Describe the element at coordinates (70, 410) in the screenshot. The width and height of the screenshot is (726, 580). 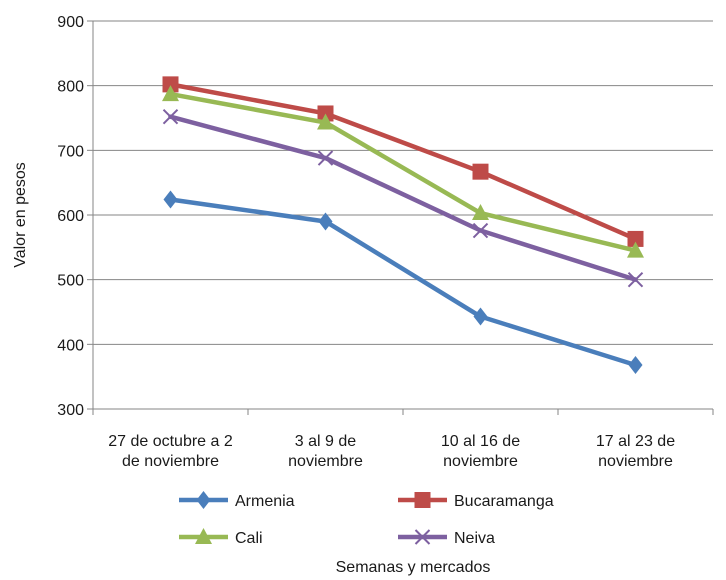
I see `y-tick-label: 300` at that location.